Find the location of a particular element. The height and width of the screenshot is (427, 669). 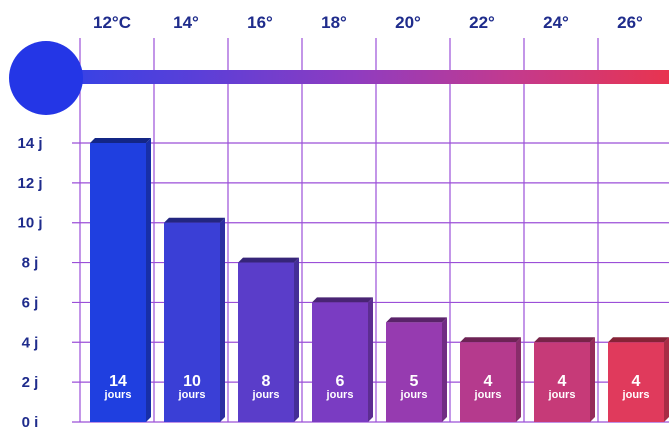

temperature-label: 18° is located at coordinates (334, 22).